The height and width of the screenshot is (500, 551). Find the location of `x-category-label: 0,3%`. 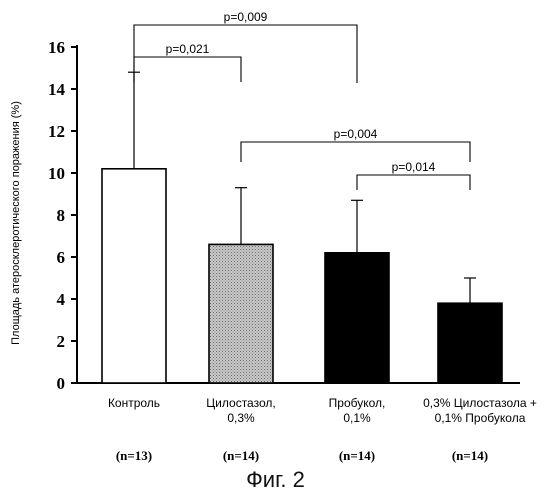

x-category-label: 0,3% is located at coordinates (241, 418).